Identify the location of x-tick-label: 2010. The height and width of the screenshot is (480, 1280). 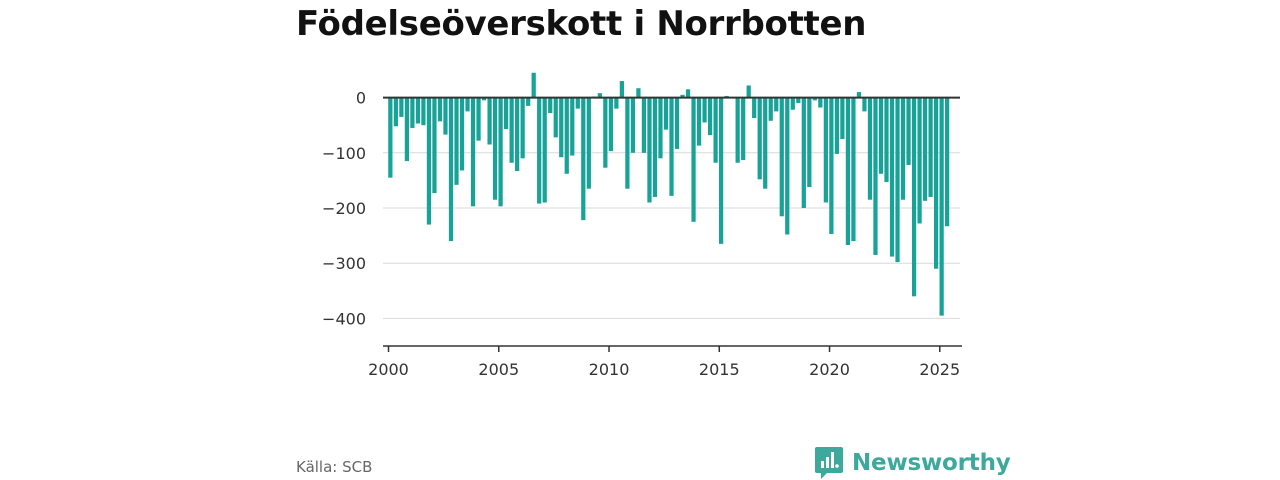
(609, 369).